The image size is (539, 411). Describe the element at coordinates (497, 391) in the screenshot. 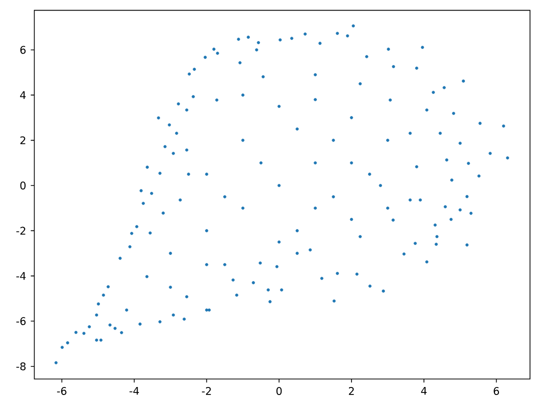

I see `x-tick-label: 6` at that location.